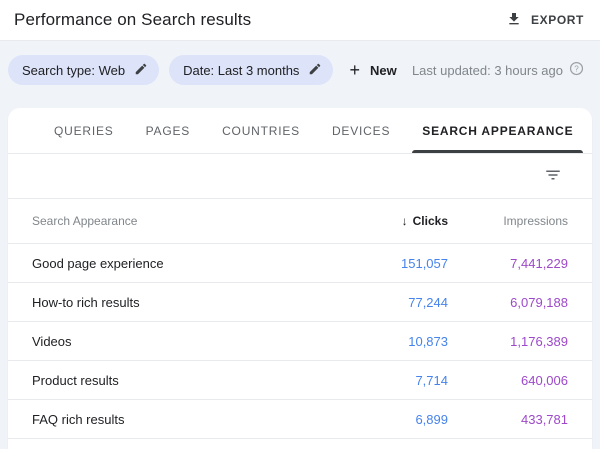 This screenshot has height=449, width=600. Describe the element at coordinates (428, 302) in the screenshot. I see `row-clicks-value: 77,244` at that location.